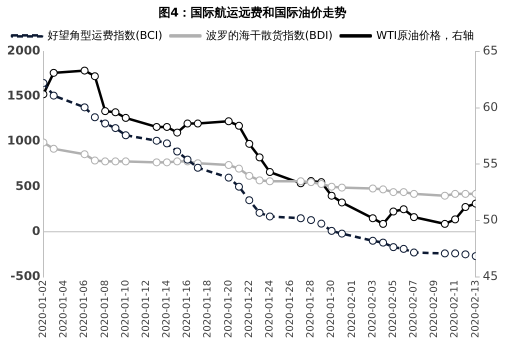 The image size is (511, 343). Describe the element at coordinates (84, 309) in the screenshot. I see `x-tick-label: 2020-01-06` at that location.